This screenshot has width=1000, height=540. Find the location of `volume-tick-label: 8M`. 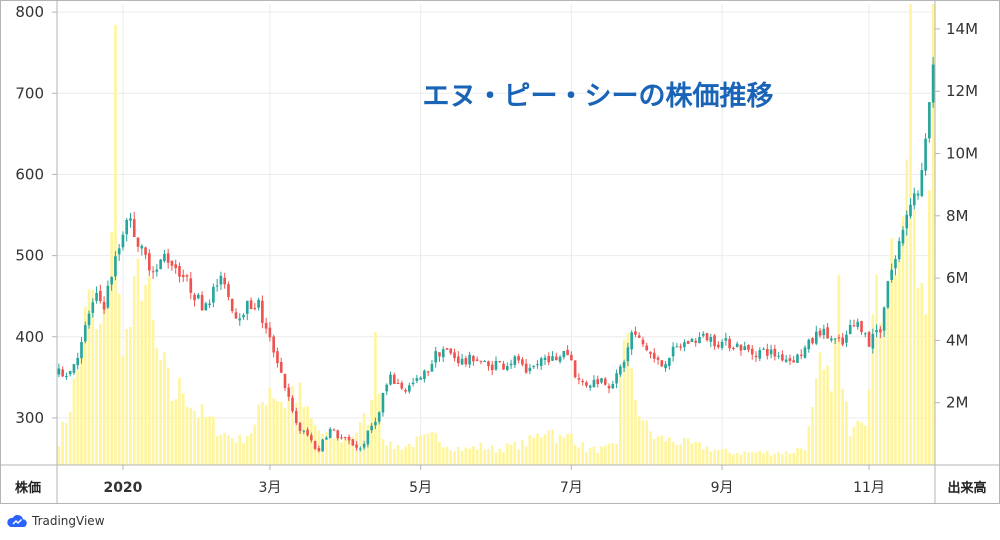

volume-tick-label: 8M is located at coordinates (957, 216).